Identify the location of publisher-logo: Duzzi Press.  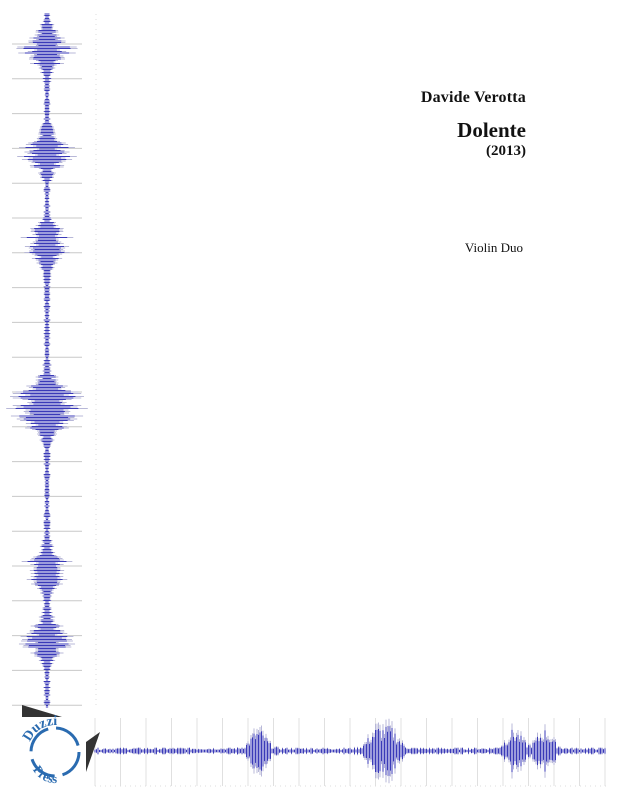
(50, 750).